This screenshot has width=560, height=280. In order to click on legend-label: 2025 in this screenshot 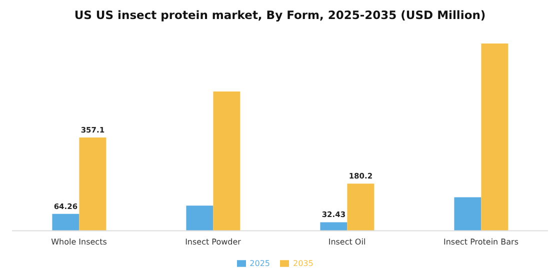, I will do `click(260, 263)`.